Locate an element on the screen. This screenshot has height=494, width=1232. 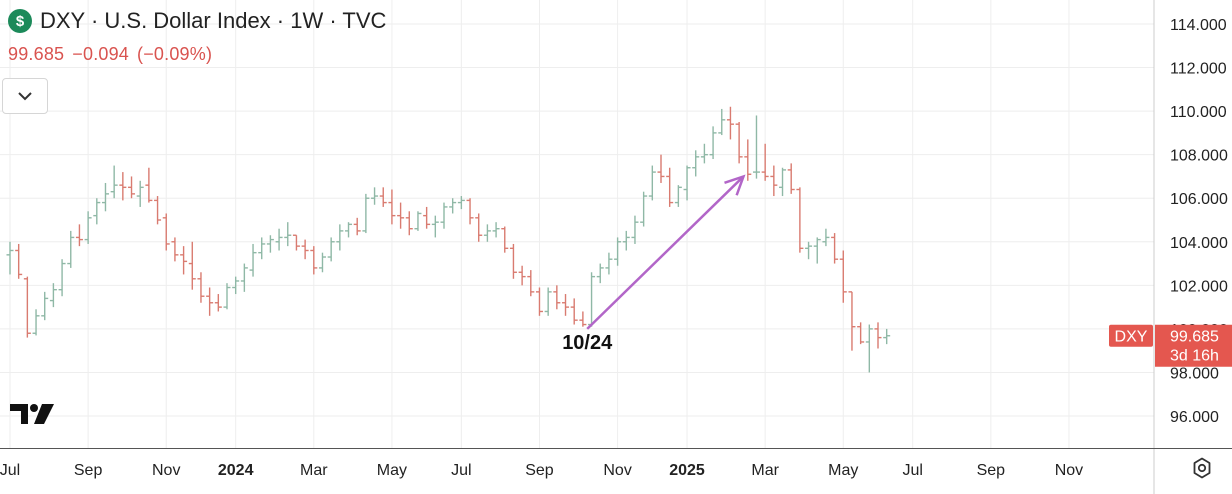
price-tag: DXY 99.685 3d 16h is located at coordinates (1170, 345).